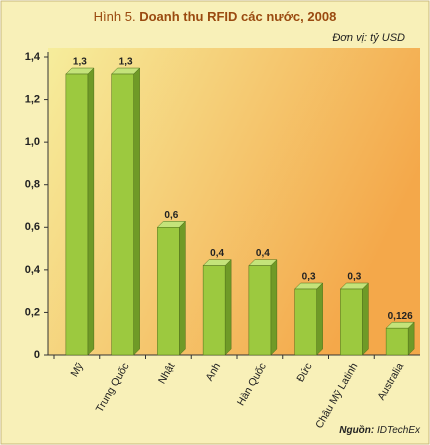  Describe the element at coordinates (32, 142) in the screenshot. I see `y-tick-label: 1,0` at that location.